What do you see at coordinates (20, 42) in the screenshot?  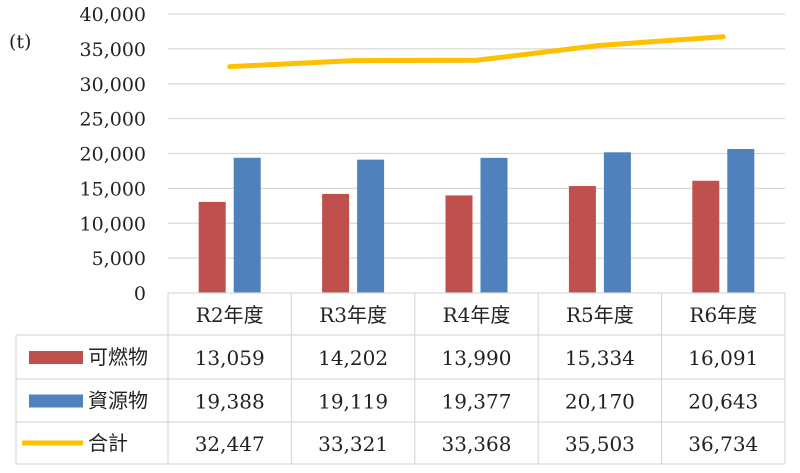 I see `unit-label: (t)` at bounding box center [20, 42].